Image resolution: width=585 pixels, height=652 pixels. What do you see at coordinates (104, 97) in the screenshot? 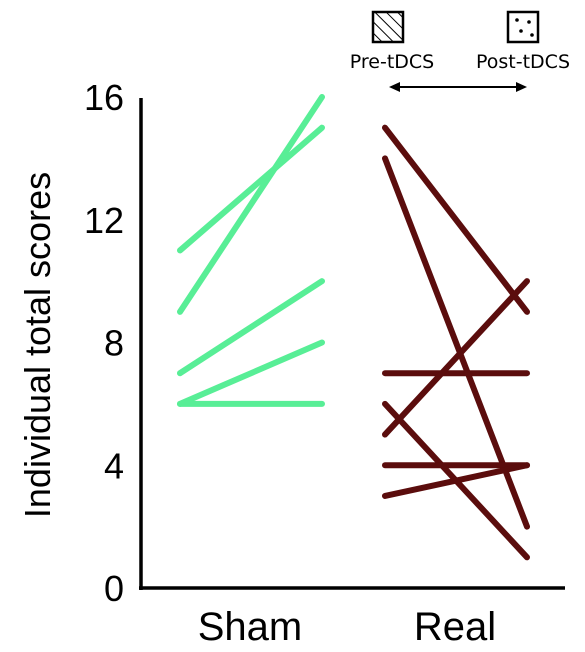
I see `y-tick-label: 16` at bounding box center [104, 97].